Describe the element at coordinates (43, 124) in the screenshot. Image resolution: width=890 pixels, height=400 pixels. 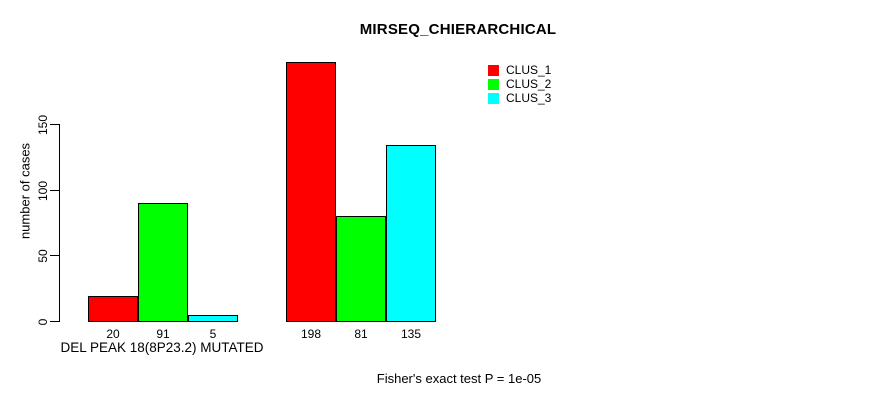
I see `y-tick-label: 150` at that location.